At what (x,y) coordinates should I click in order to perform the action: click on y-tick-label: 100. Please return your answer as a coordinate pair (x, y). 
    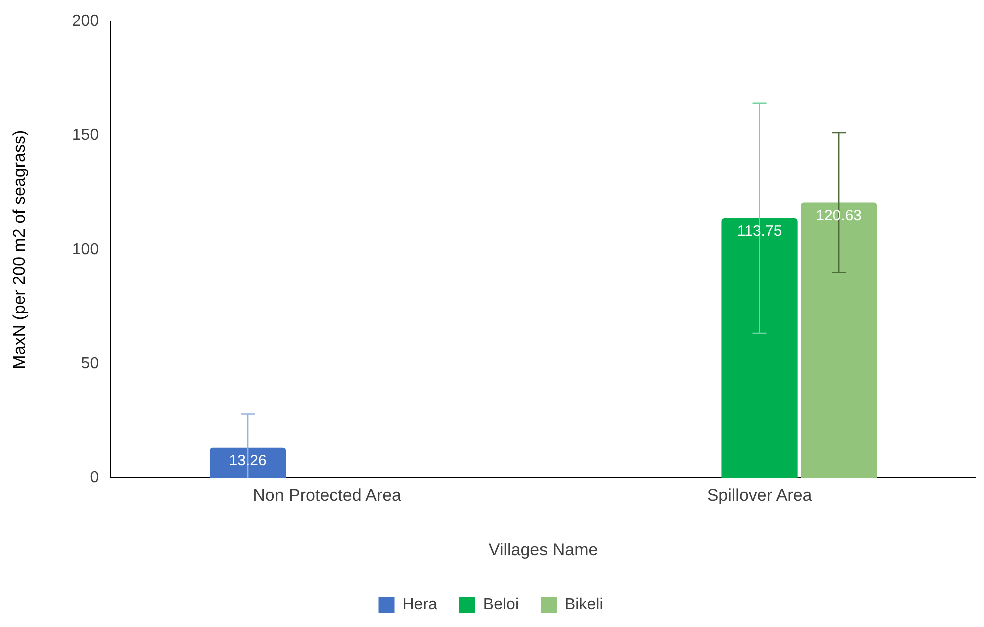
    Looking at the image, I should click on (86, 249).